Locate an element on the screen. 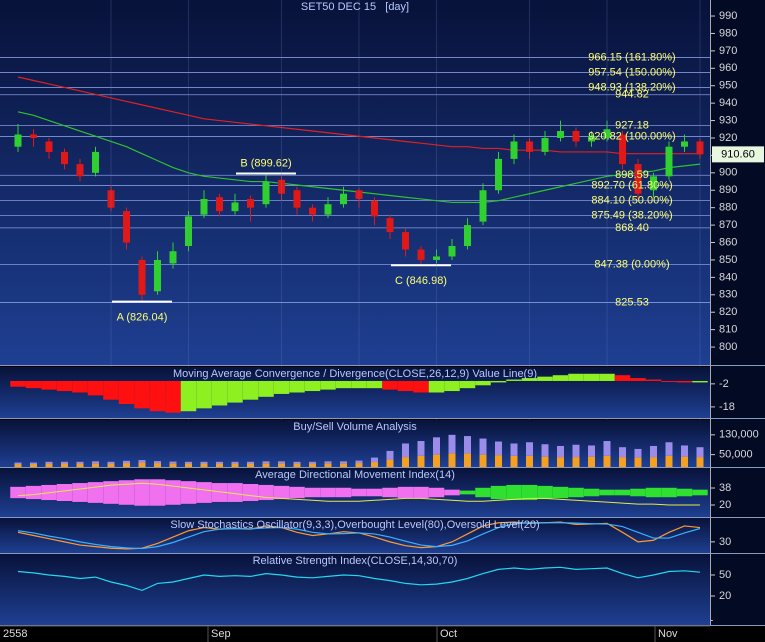  level-label: 847.38 (0.00%) is located at coordinates (631, 264).